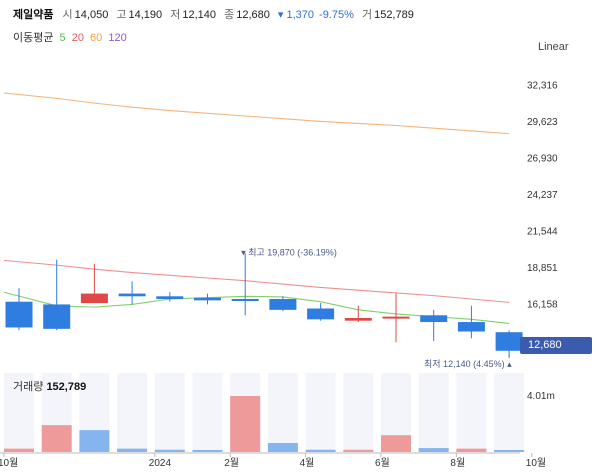  I want to click on close-label: 종, so click(229, 15).